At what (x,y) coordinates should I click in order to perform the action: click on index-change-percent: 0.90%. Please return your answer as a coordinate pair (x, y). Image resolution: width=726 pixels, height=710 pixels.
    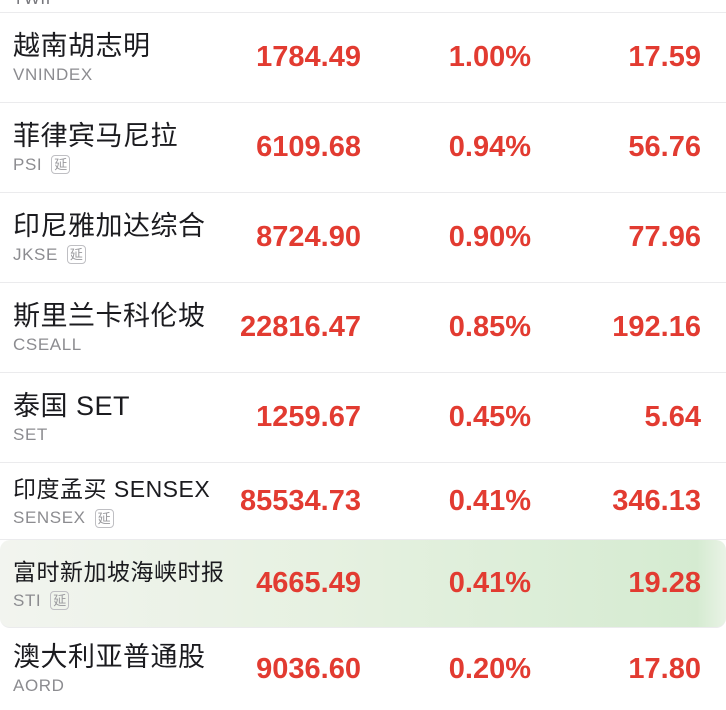
    Looking at the image, I should click on (489, 237).